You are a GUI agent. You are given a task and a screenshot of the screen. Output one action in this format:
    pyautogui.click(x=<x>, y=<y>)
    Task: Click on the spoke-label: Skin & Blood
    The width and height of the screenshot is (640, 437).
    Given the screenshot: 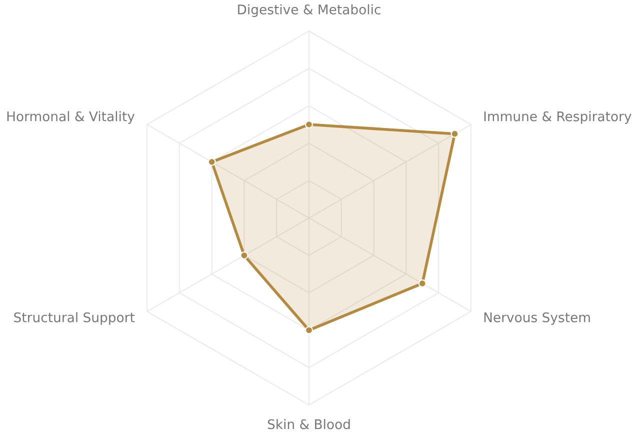 What is the action you would take?
    pyautogui.click(x=309, y=424)
    